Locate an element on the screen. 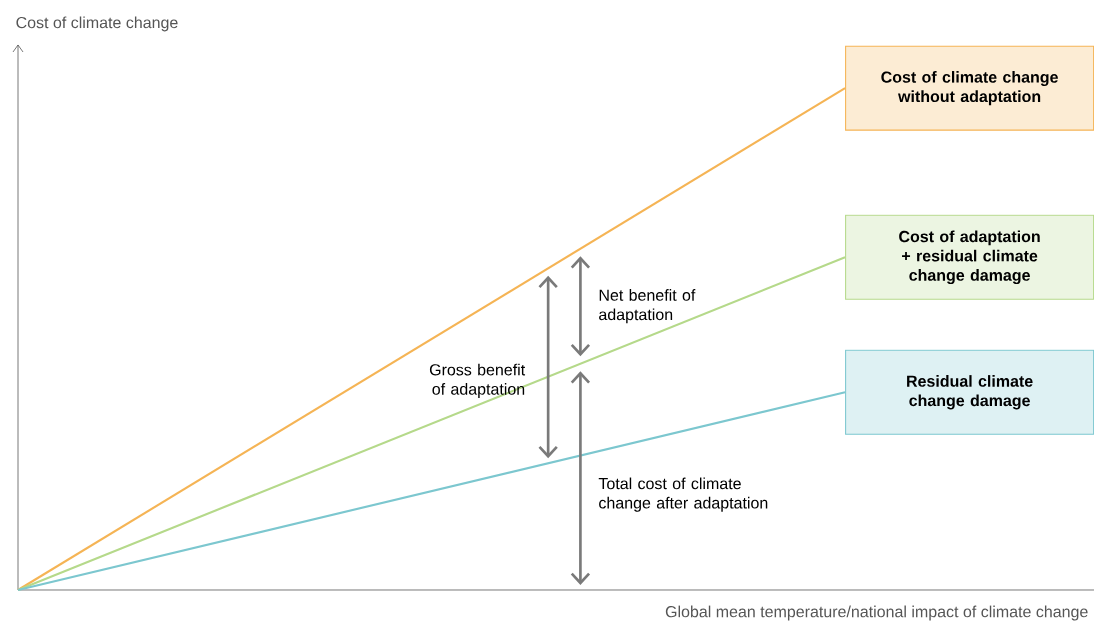  y-axis-title: Cost of climate change is located at coordinates (97, 24).